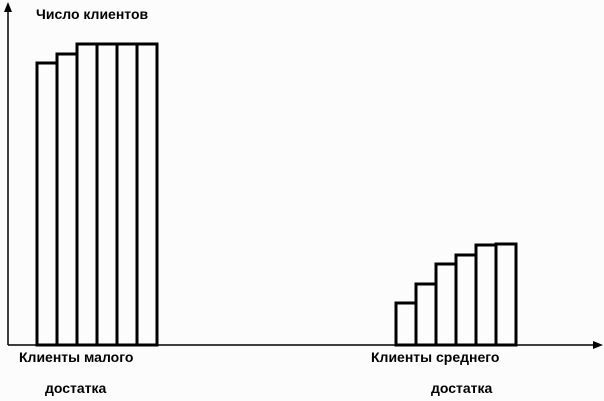  I want to click on y-axis-label: Число клиентов, so click(92, 14).